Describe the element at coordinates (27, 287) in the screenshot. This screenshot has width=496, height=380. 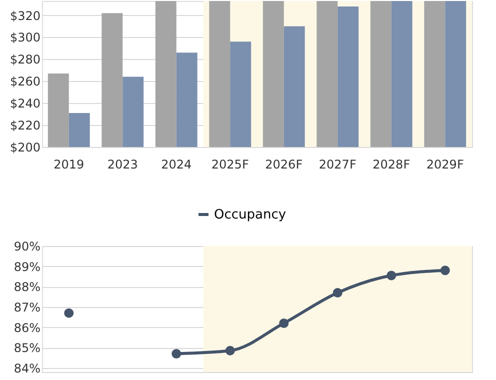
I see `y-tick-label: 88%` at that location.